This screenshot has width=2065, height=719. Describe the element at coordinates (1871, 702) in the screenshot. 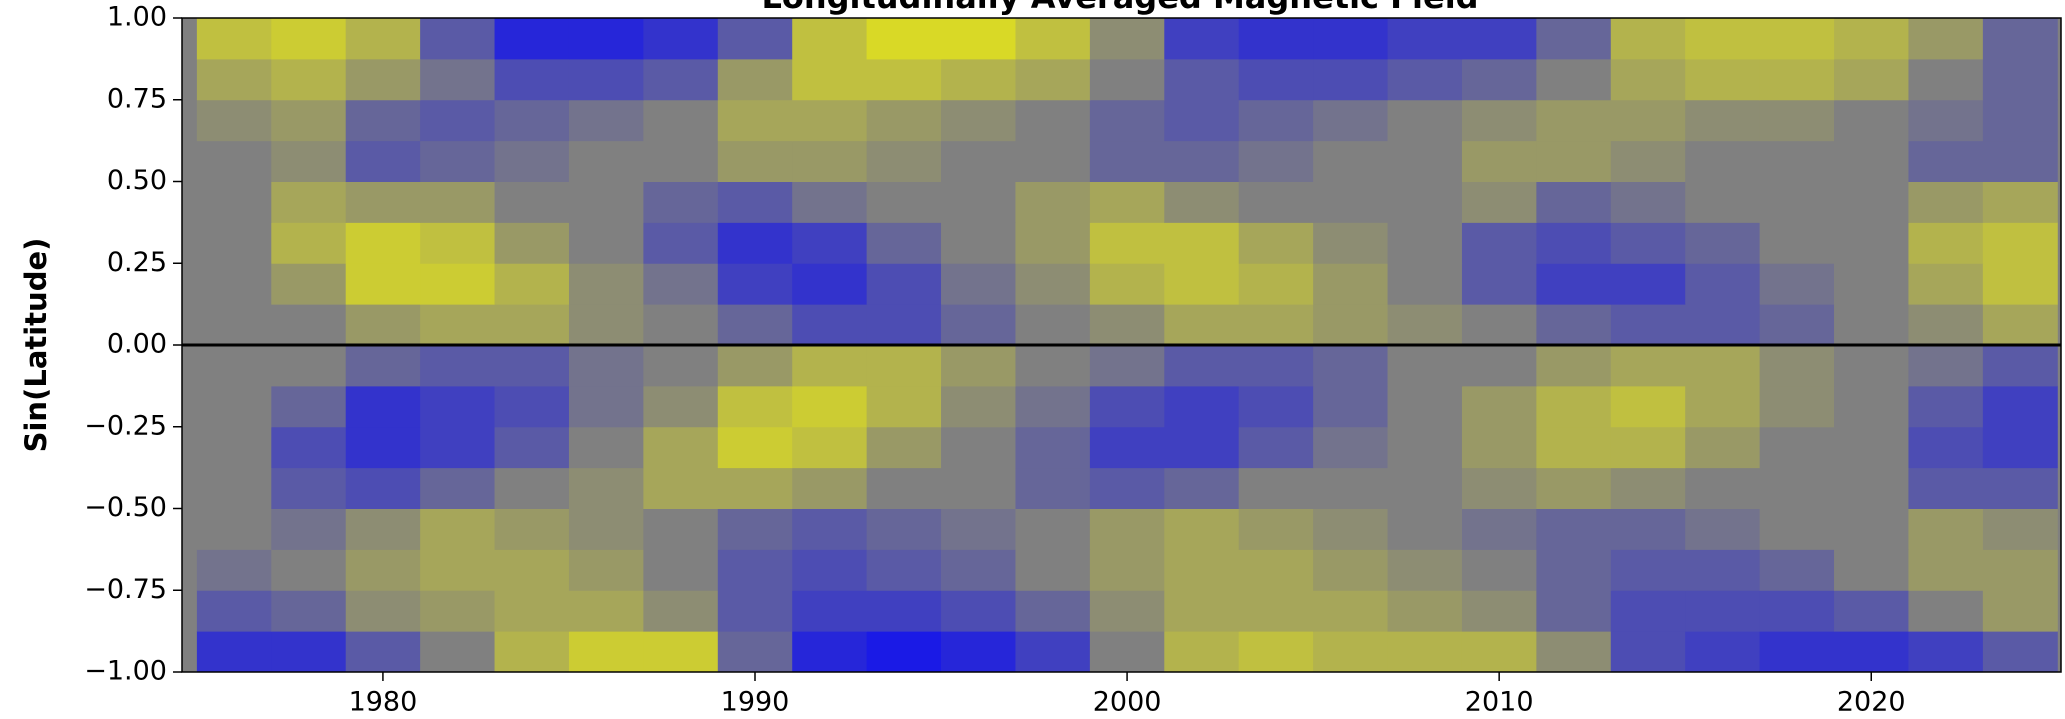

I see `x-tick-label: 2020` at that location.